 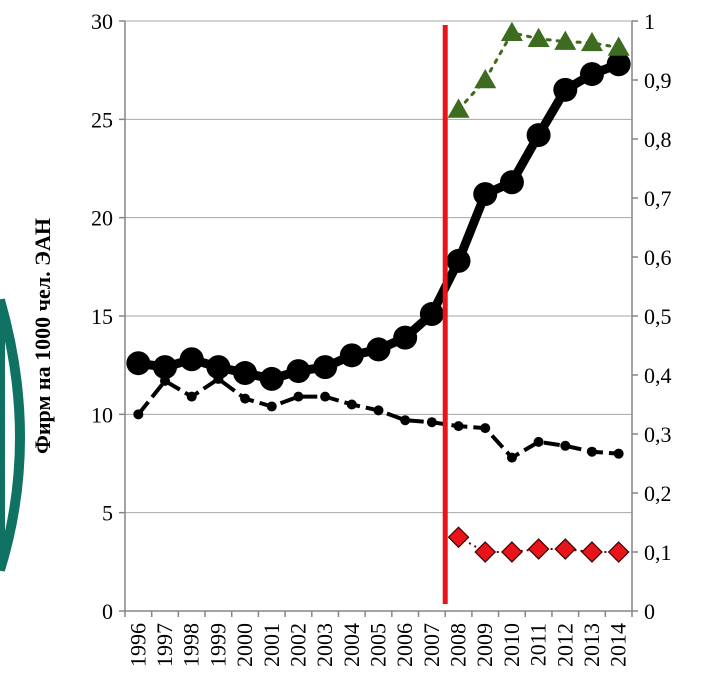 What do you see at coordinates (191, 645) in the screenshot?
I see `x-tick-label: 1998` at bounding box center [191, 645].